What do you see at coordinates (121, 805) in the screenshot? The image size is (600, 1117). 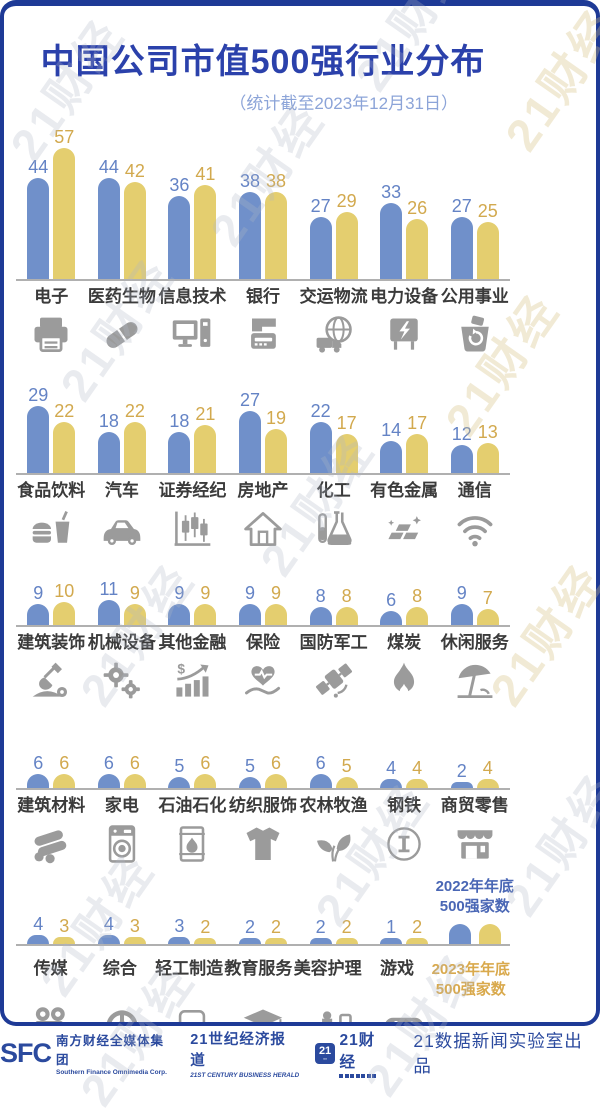 I see `category-label-家电: 家电` at bounding box center [121, 805].